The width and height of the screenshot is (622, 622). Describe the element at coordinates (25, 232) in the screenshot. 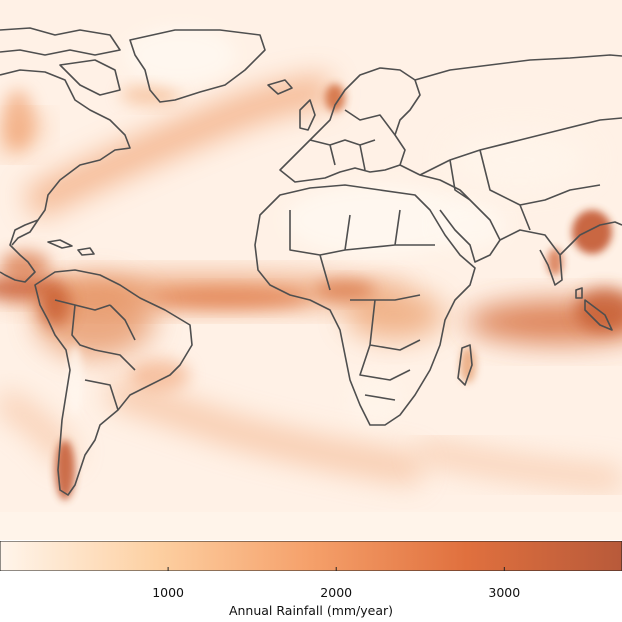

I see `gulf-coast-outline` at that location.